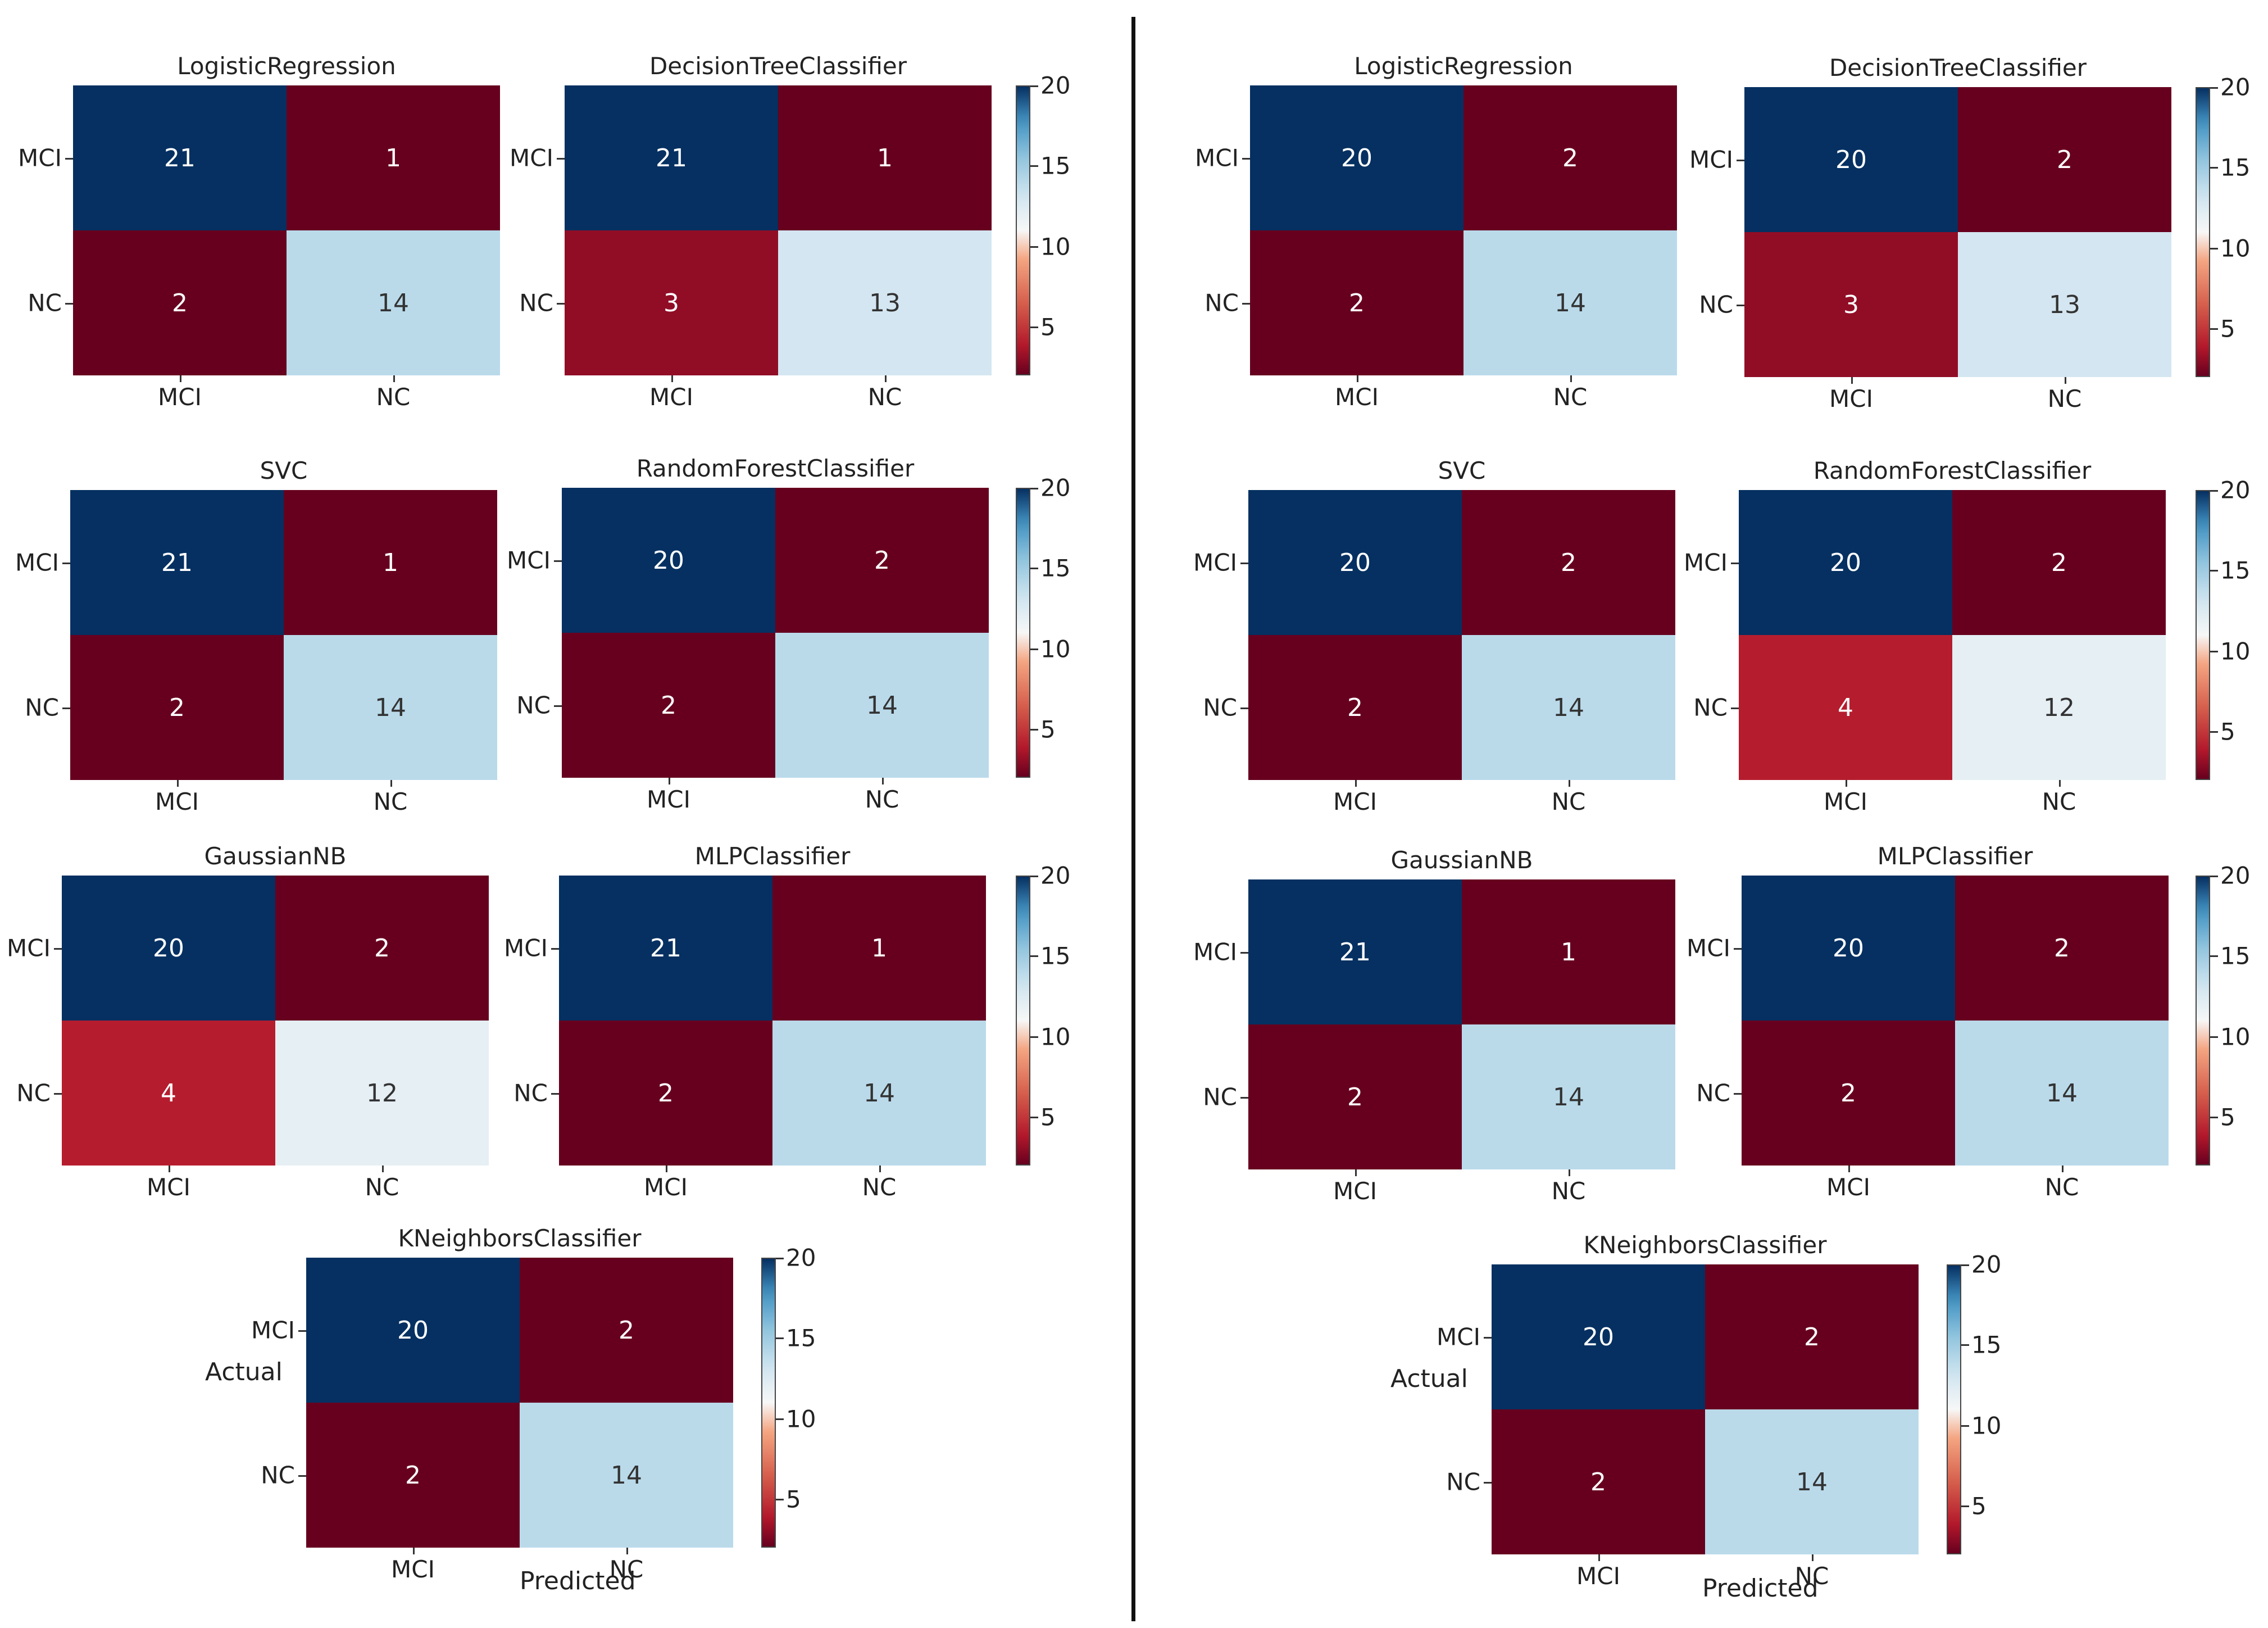 The image size is (2268, 1628). I want to click on heatmap-title: GaussianNB, so click(275, 856).